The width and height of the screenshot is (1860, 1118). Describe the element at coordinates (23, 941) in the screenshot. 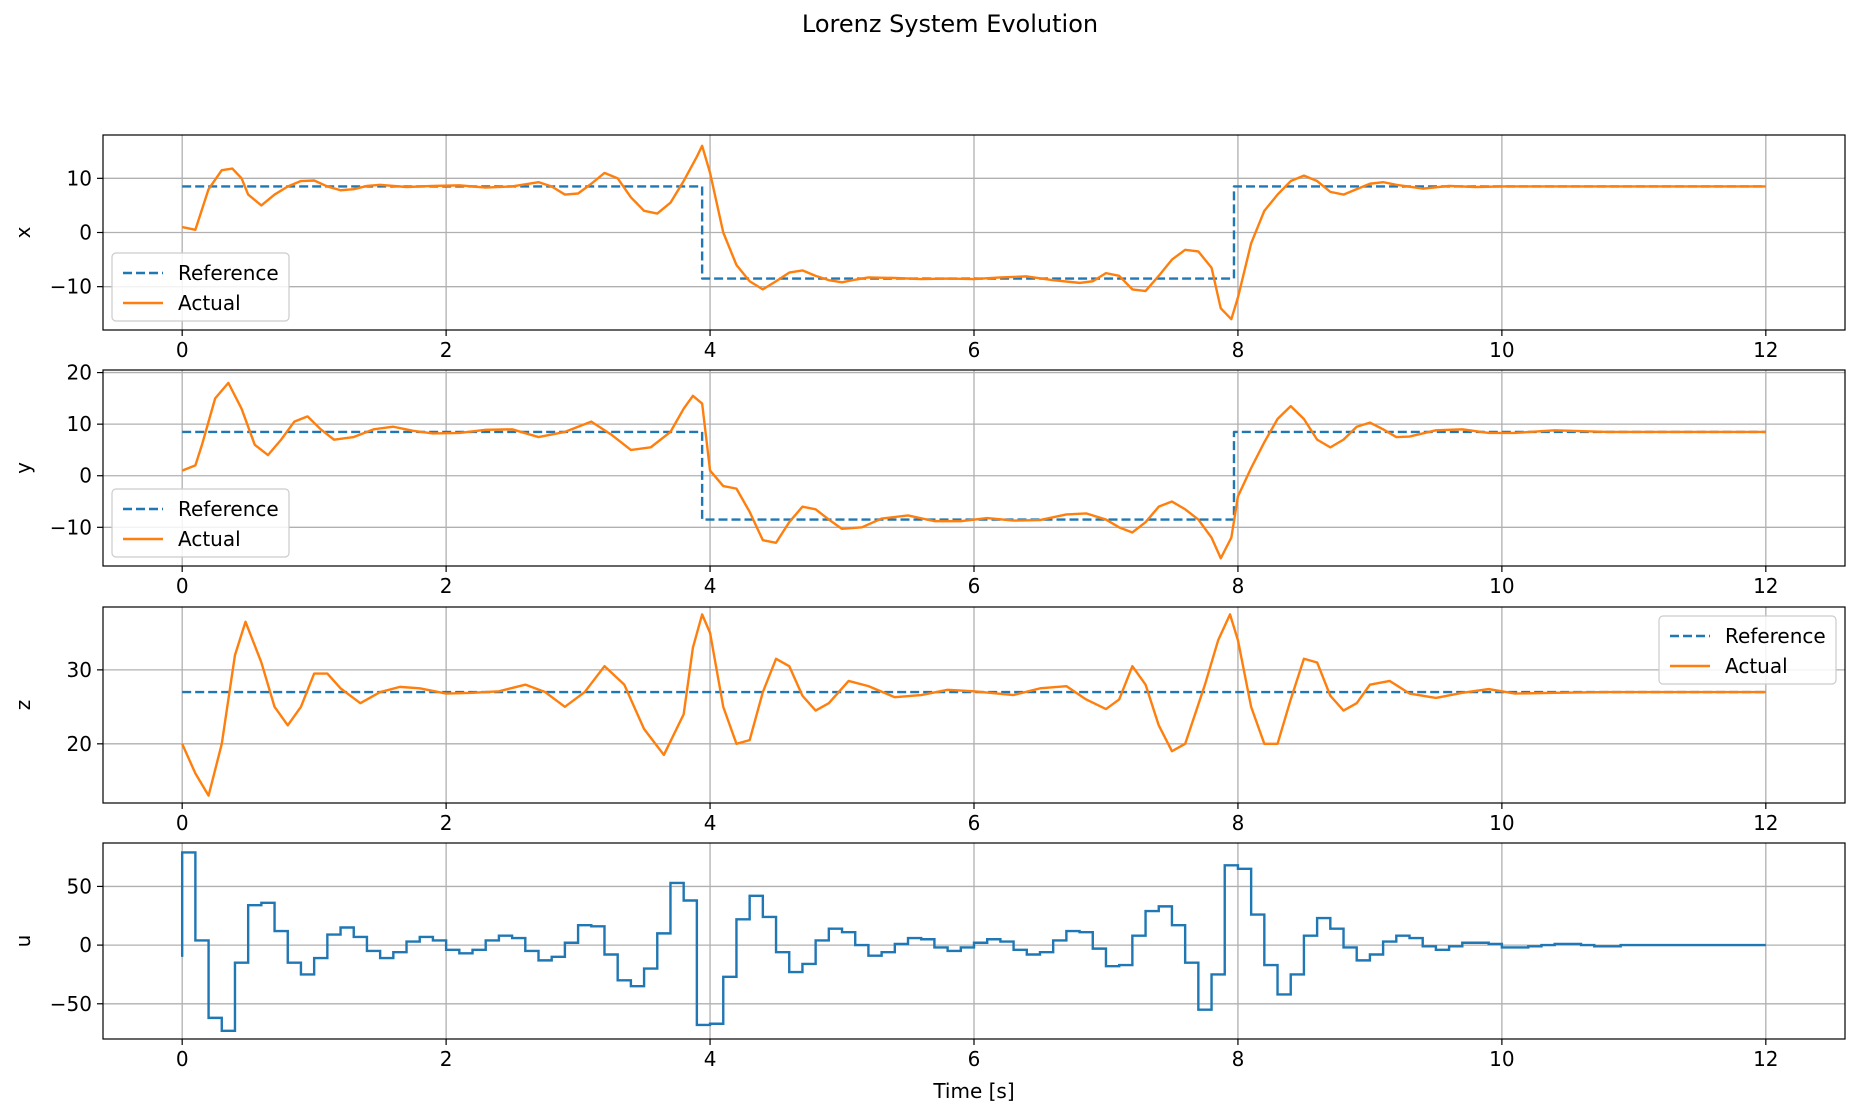

I see `y-axis-label: u` at that location.